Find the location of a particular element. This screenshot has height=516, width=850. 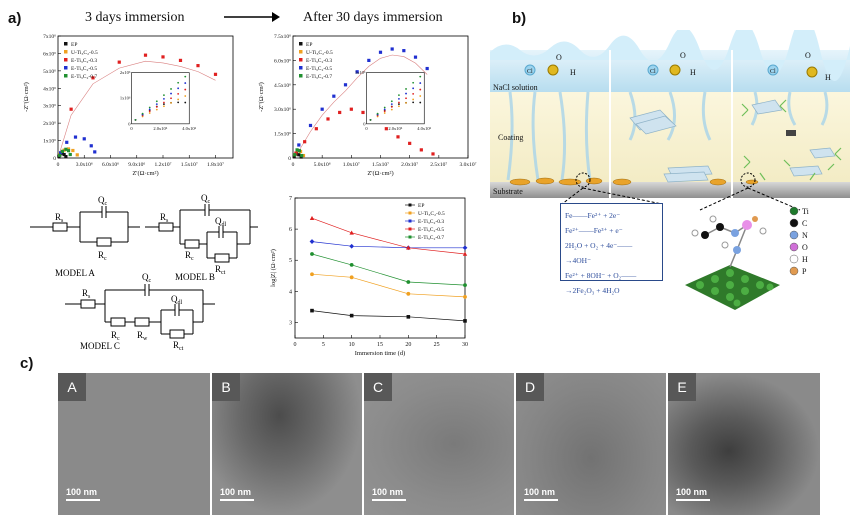

x-tick-label: 1.0x10⁷ is located at coordinates (351, 165).